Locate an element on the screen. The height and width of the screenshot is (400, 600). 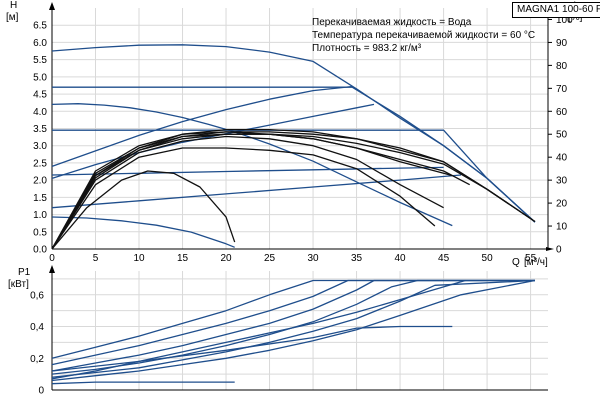
y-axis-arrow is located at coordinates (52, 6).